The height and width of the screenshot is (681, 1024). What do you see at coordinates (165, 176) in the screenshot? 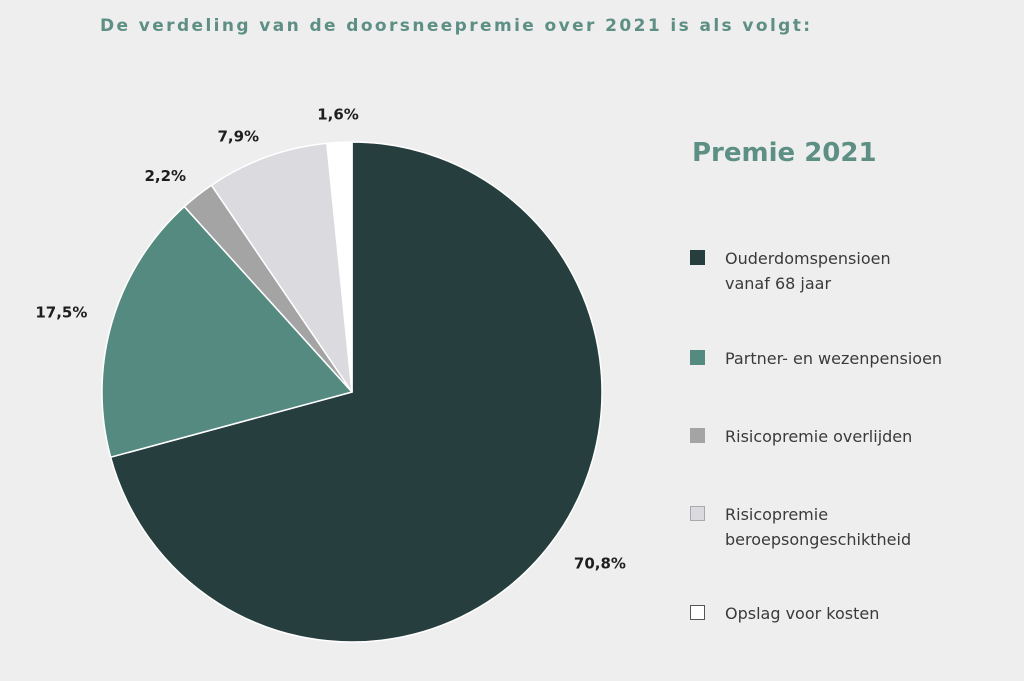
I see `pie-label-3: 2,2%` at bounding box center [165, 176].